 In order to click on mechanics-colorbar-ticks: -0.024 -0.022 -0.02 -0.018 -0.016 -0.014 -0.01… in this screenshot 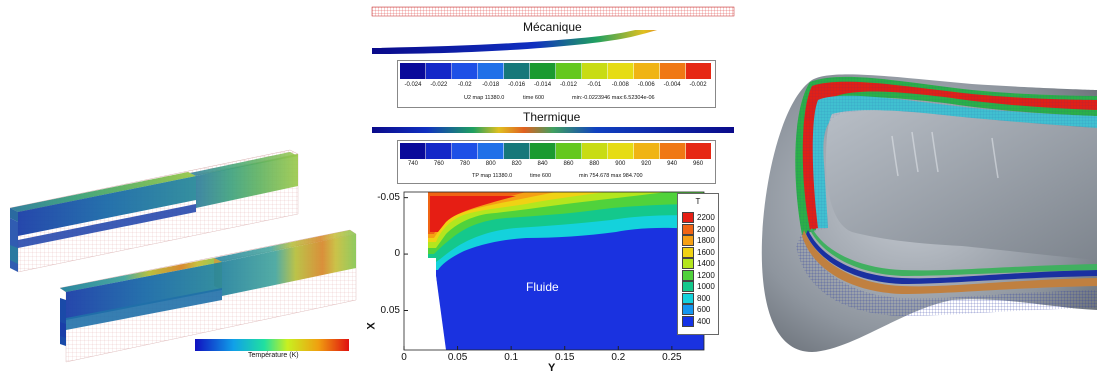, I will do `click(555, 86)`.